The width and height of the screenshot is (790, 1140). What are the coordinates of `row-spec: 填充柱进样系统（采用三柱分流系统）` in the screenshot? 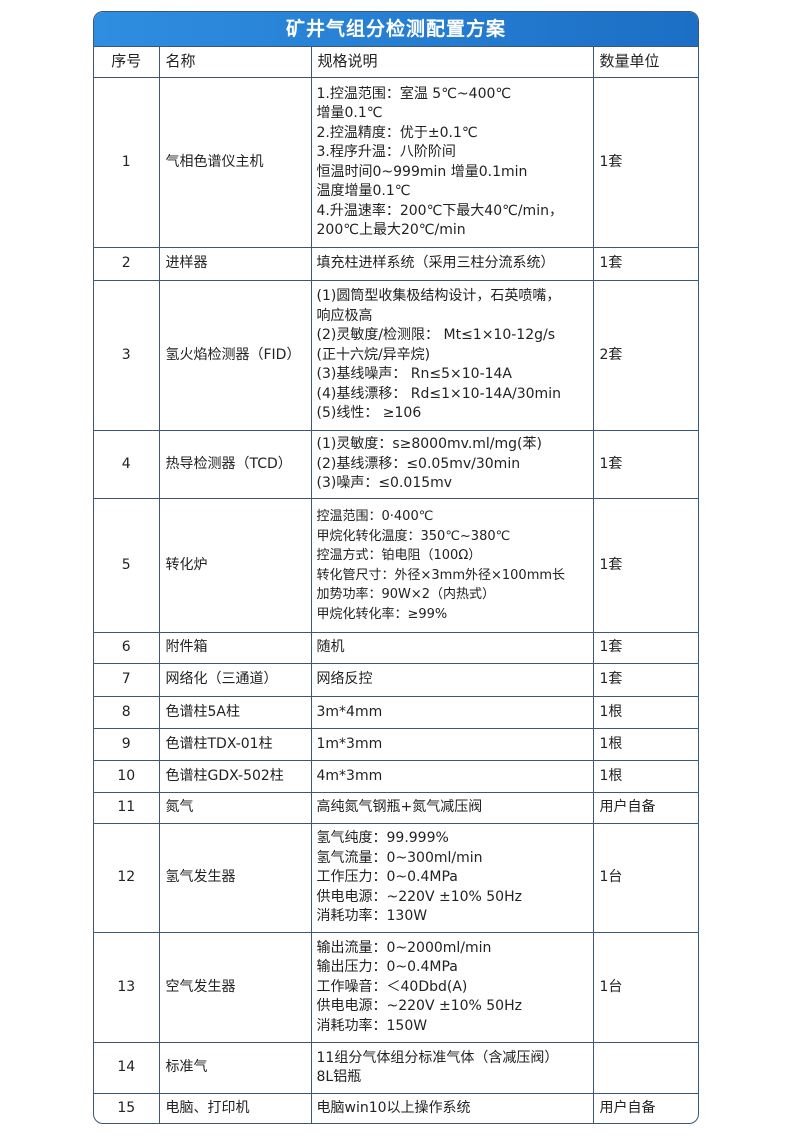 It's located at (452, 264).